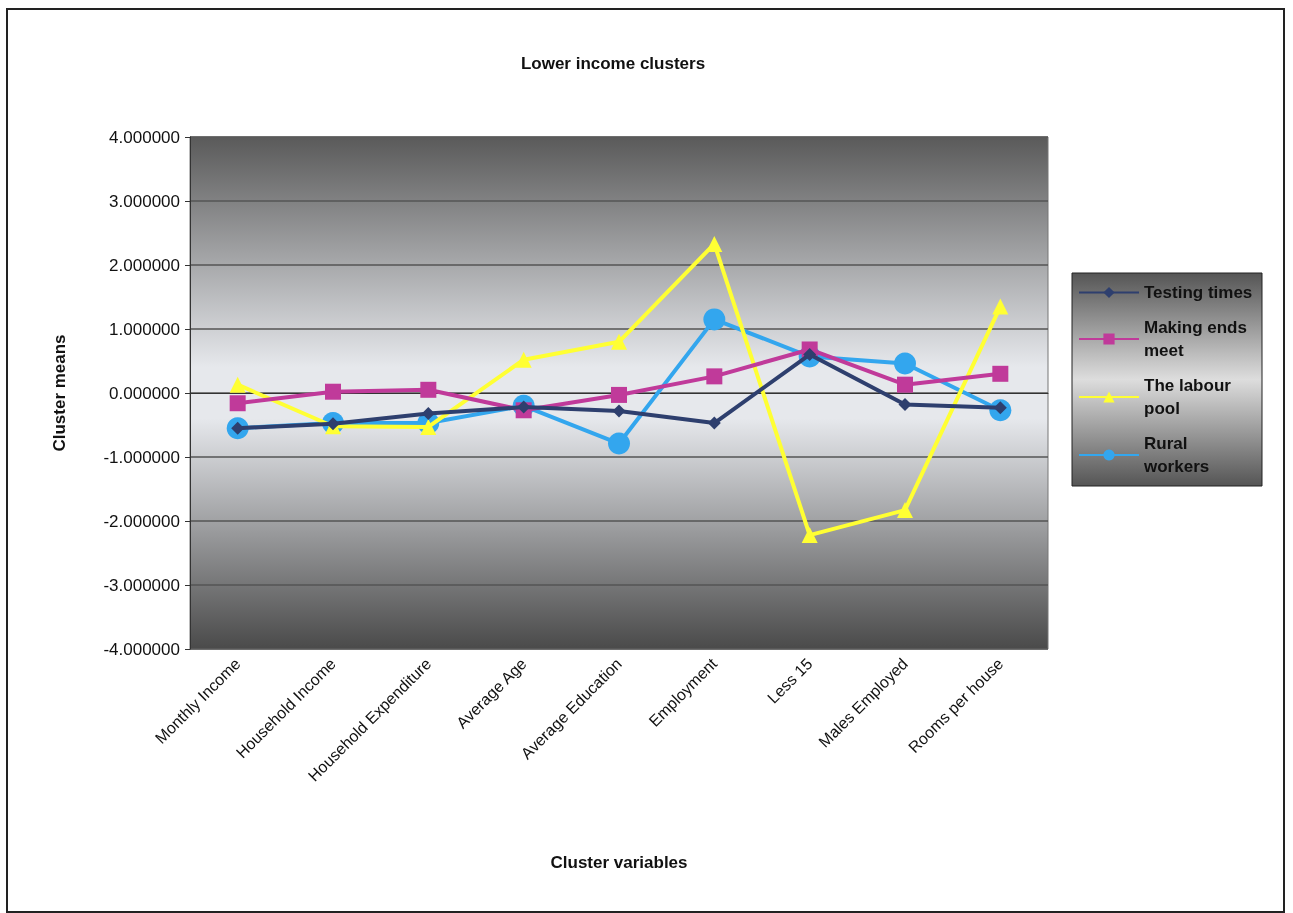  What do you see at coordinates (1198, 292) in the screenshot?
I see `legend-label: Testing times` at bounding box center [1198, 292].